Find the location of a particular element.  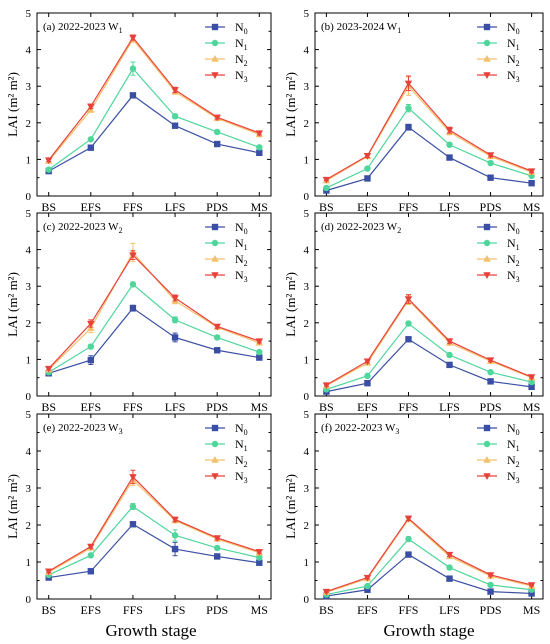

y-tick-label: 4 is located at coordinates (307, 251).